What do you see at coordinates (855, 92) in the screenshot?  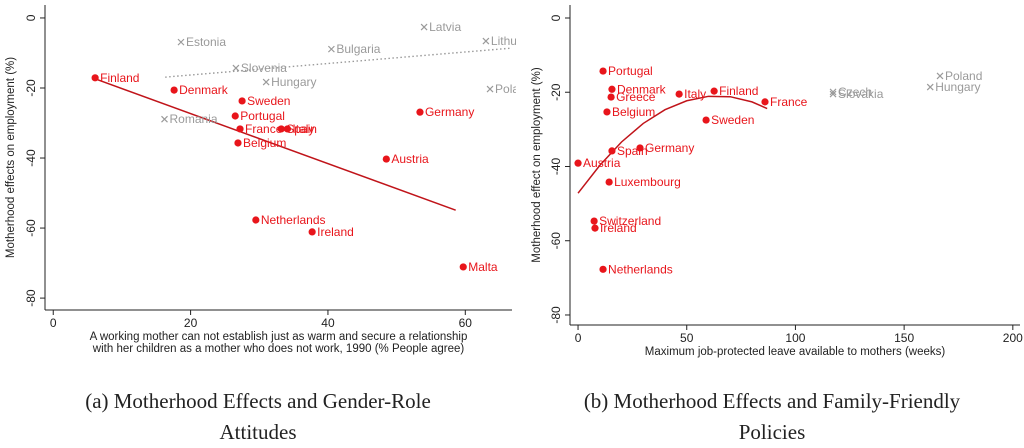 I see `point-label: Czech` at bounding box center [855, 92].